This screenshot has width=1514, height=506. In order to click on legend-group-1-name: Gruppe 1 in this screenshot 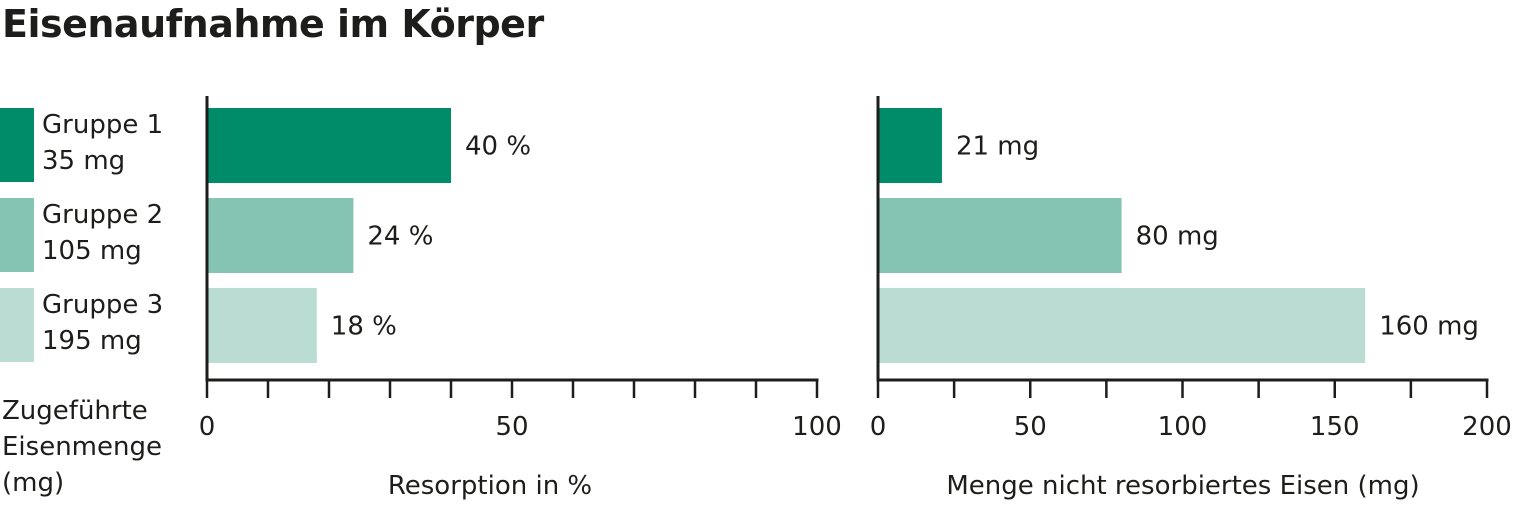, I will do `click(103, 125)`.